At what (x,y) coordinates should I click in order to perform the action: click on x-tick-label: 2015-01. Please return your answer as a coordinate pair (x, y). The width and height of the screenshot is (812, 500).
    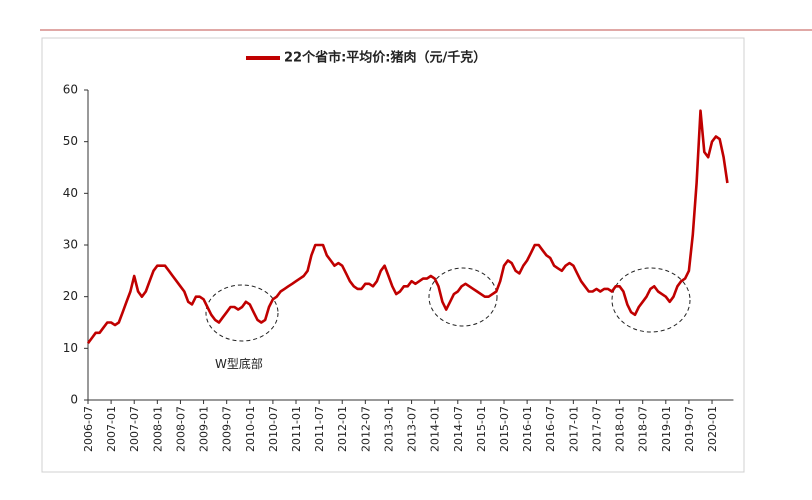
    Looking at the image, I should click on (481, 429).